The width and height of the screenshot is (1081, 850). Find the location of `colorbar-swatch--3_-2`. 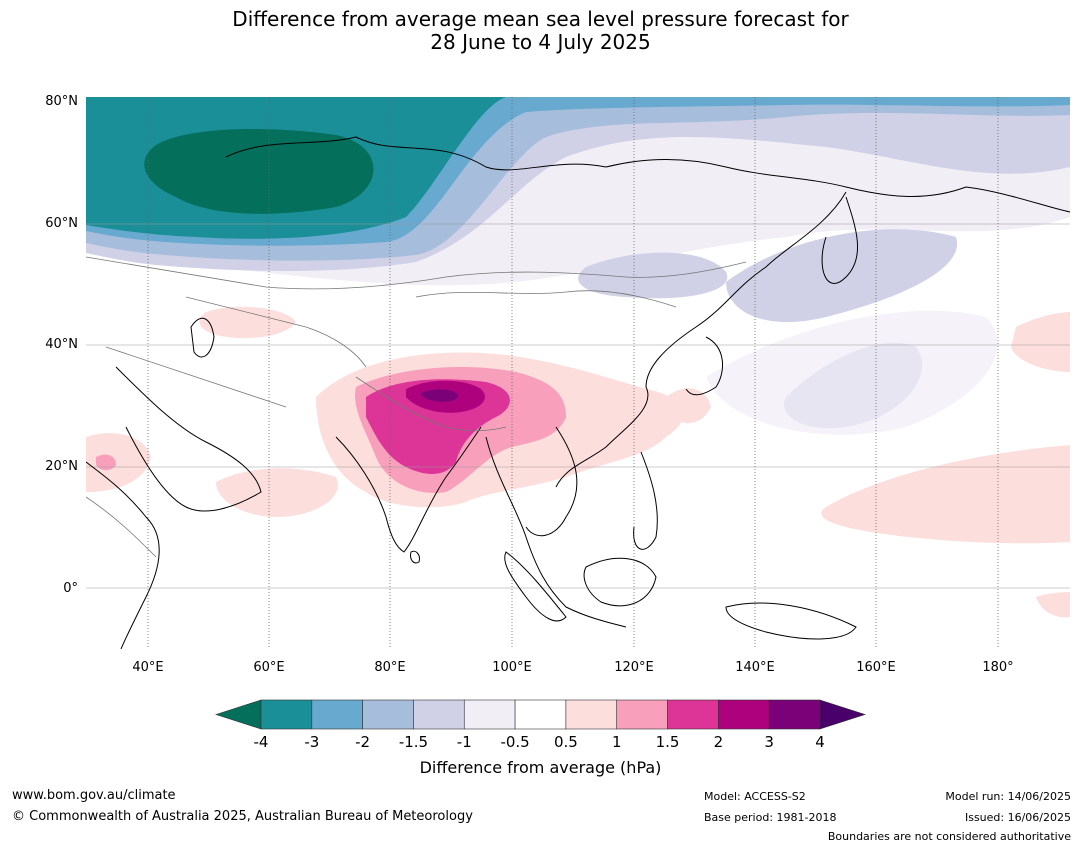

colorbar-swatch--3_-2 is located at coordinates (337, 714).